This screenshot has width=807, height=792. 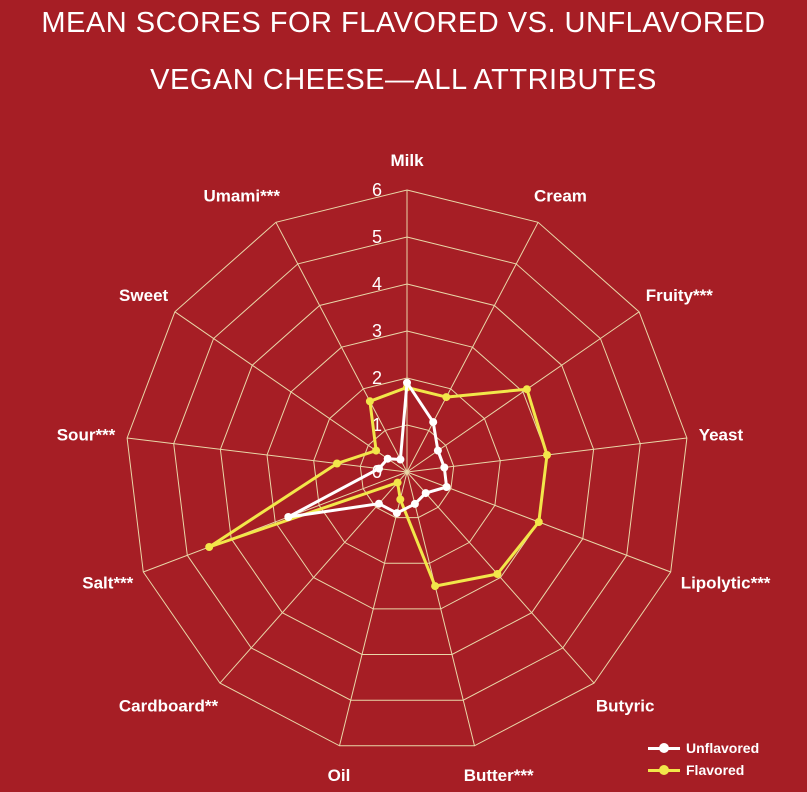 What do you see at coordinates (723, 748) in the screenshot?
I see `legend-label-unflavored: Unflavored` at bounding box center [723, 748].